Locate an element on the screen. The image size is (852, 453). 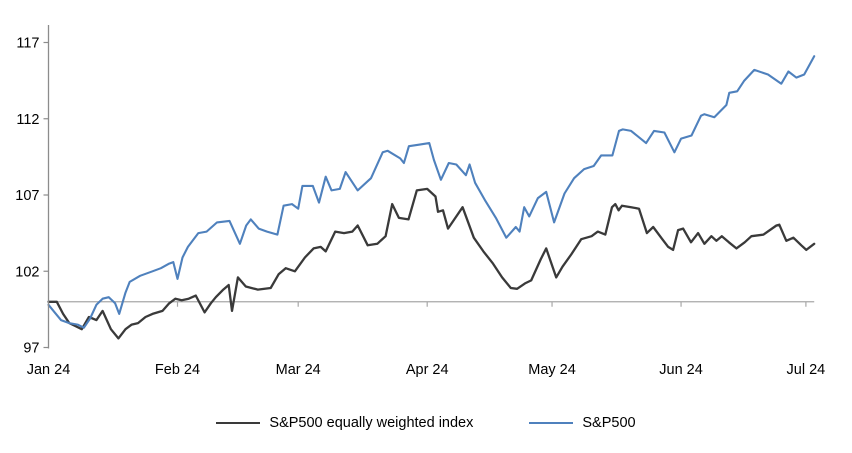
y-tick-label-3: 112 is located at coordinates (27, 120).